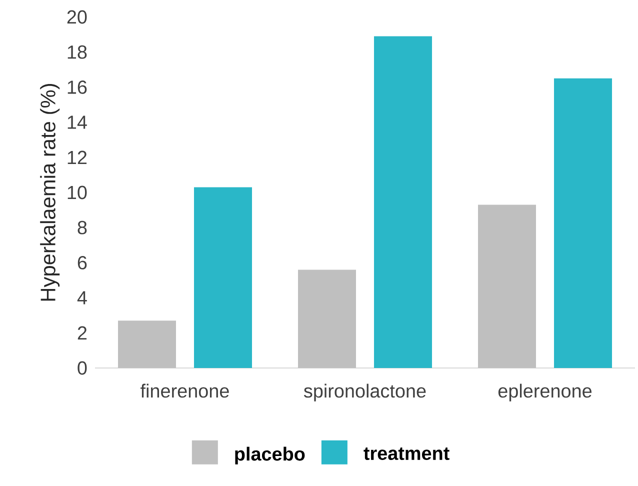  I want to click on y-tick-label: 8, so click(82, 227).